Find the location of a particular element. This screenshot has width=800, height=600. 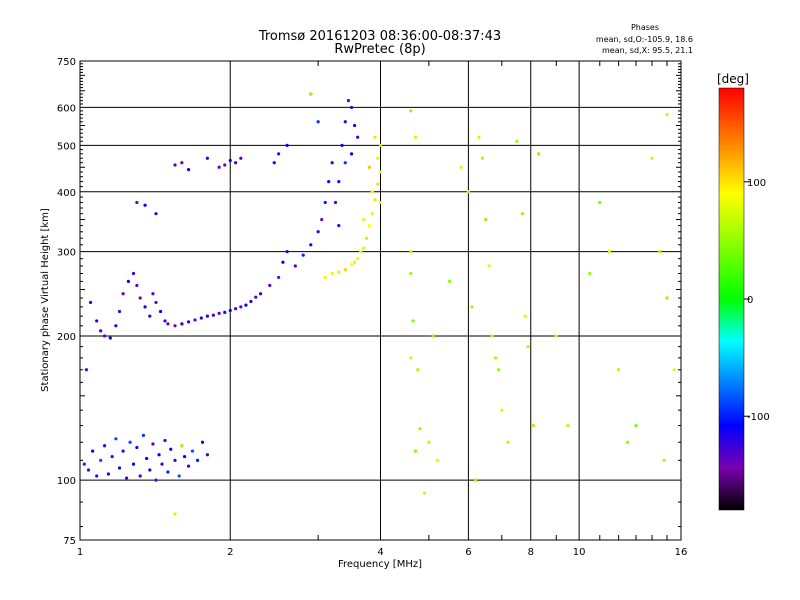

colorbar-ticks: 100 0 -100 is located at coordinates (757, 300).